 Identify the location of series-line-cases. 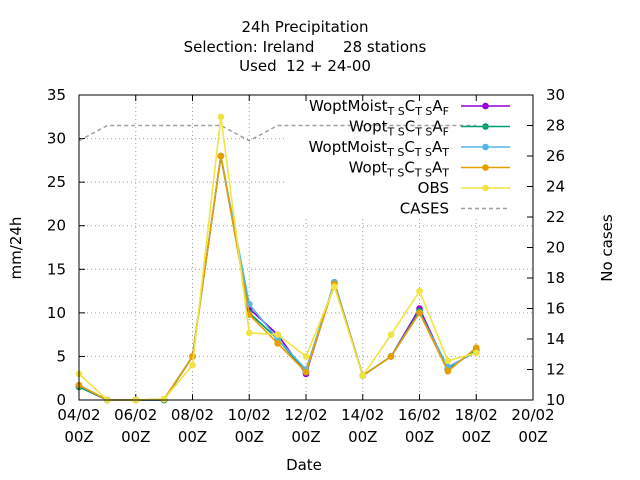
(277, 133).